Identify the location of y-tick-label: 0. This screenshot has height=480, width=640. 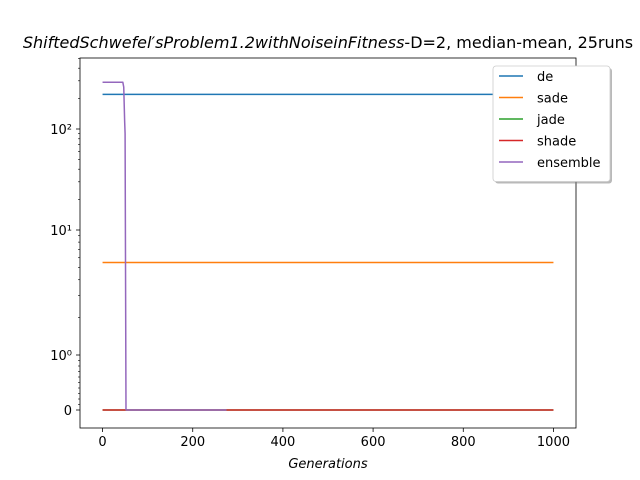
(68, 411).